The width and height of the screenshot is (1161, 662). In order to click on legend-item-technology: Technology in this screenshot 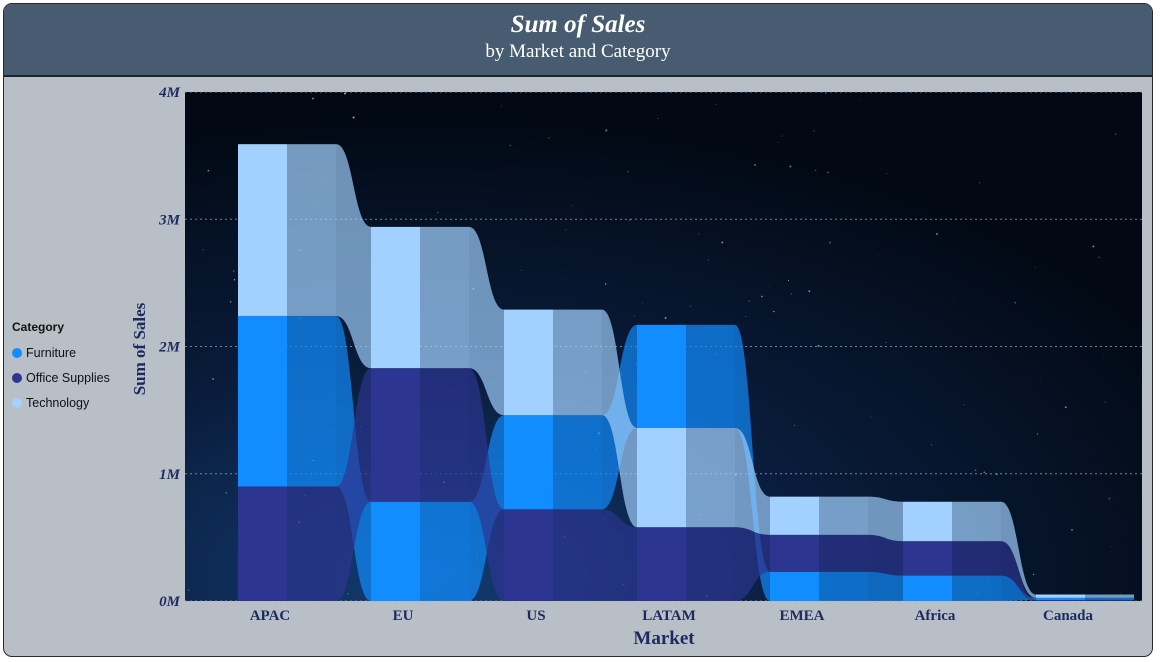, I will do `click(72, 402)`.